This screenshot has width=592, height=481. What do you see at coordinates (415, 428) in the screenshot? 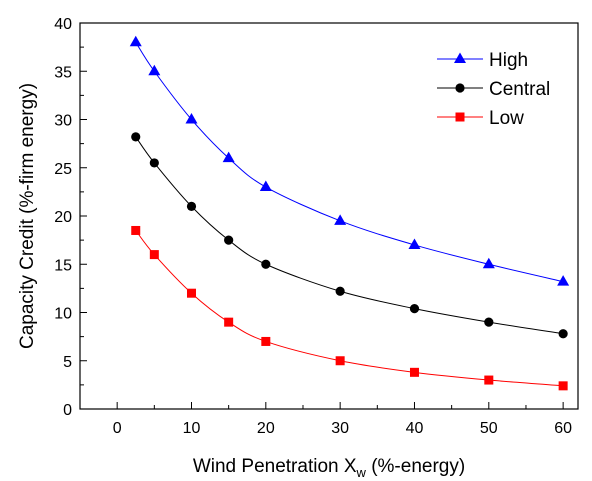
I see `x-tick-label: 40` at bounding box center [415, 428].